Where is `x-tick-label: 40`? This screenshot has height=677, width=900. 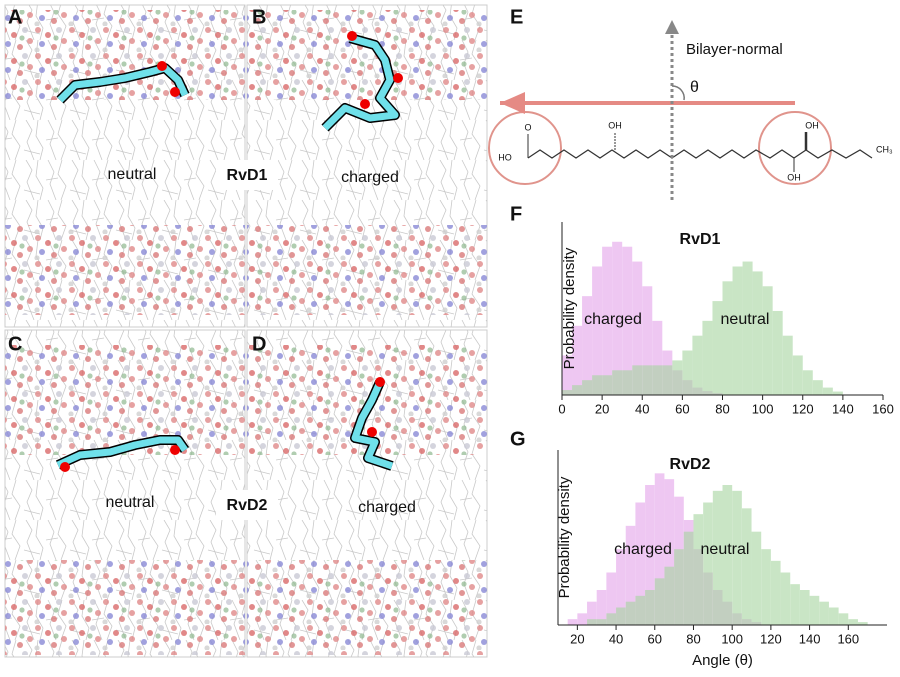 x-tick-label: 40 is located at coordinates (616, 638).